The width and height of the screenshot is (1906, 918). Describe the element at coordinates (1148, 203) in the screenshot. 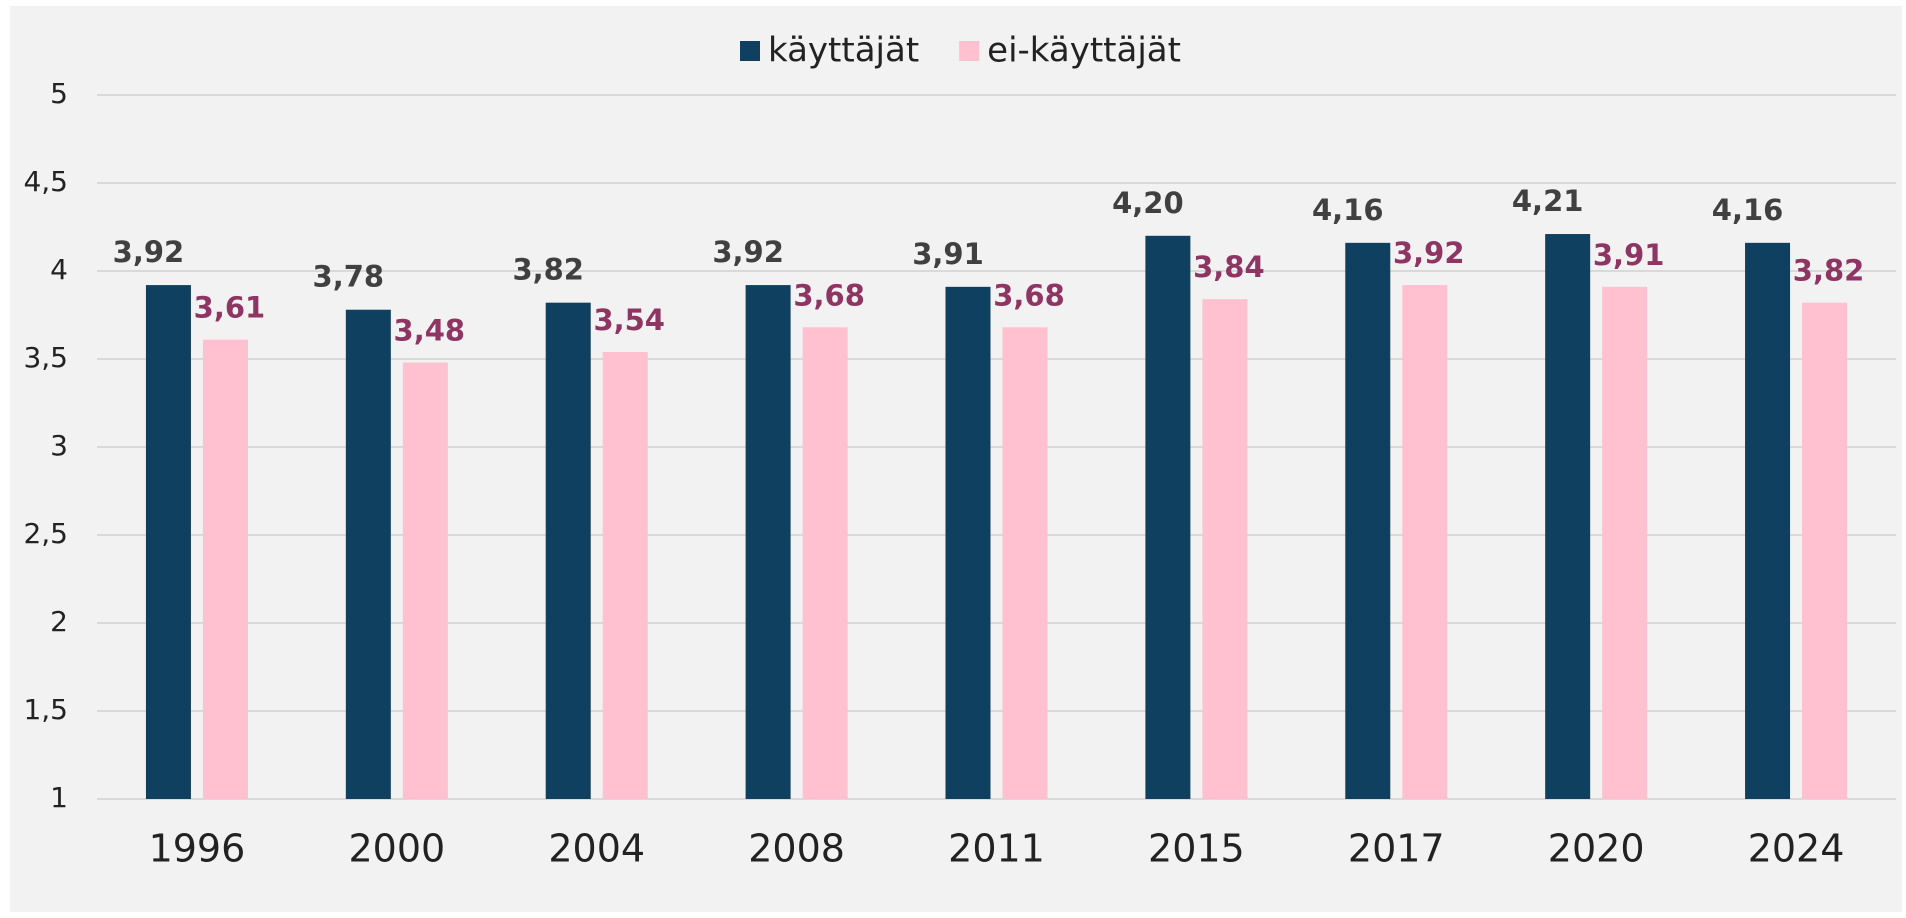

I see `value-label: 4,20` at that location.